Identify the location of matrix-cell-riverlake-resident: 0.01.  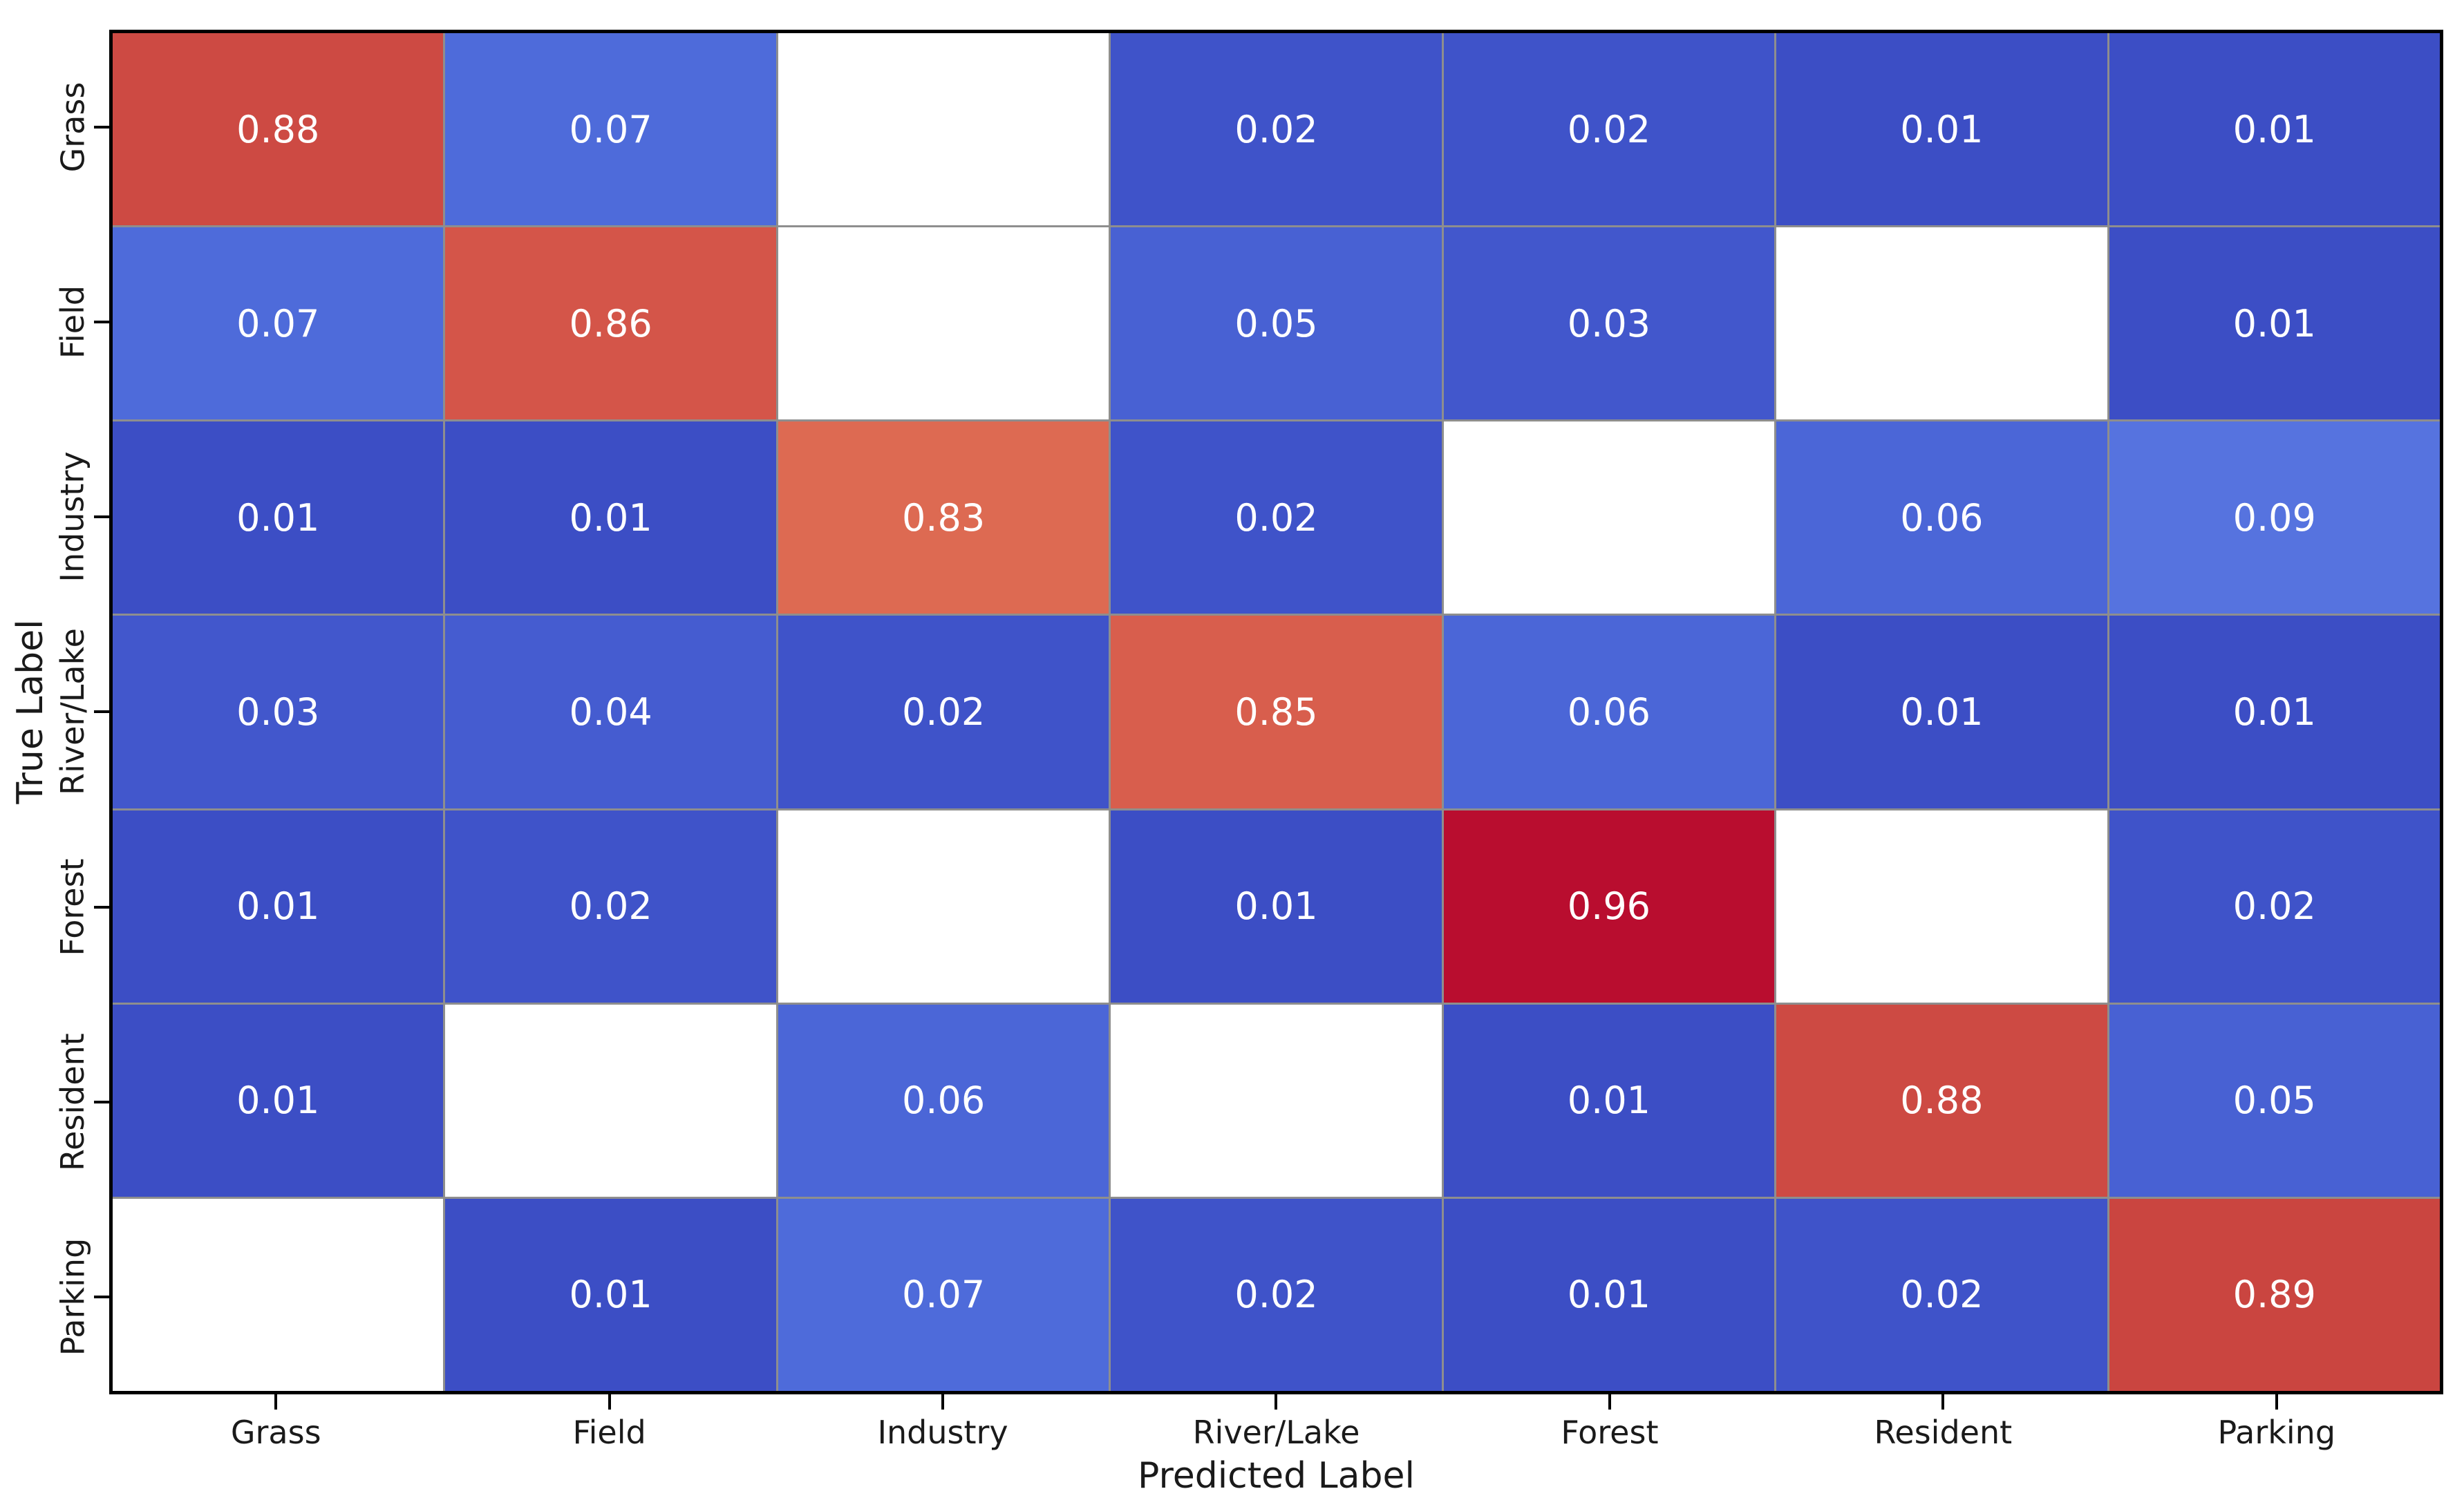
(1941, 712).